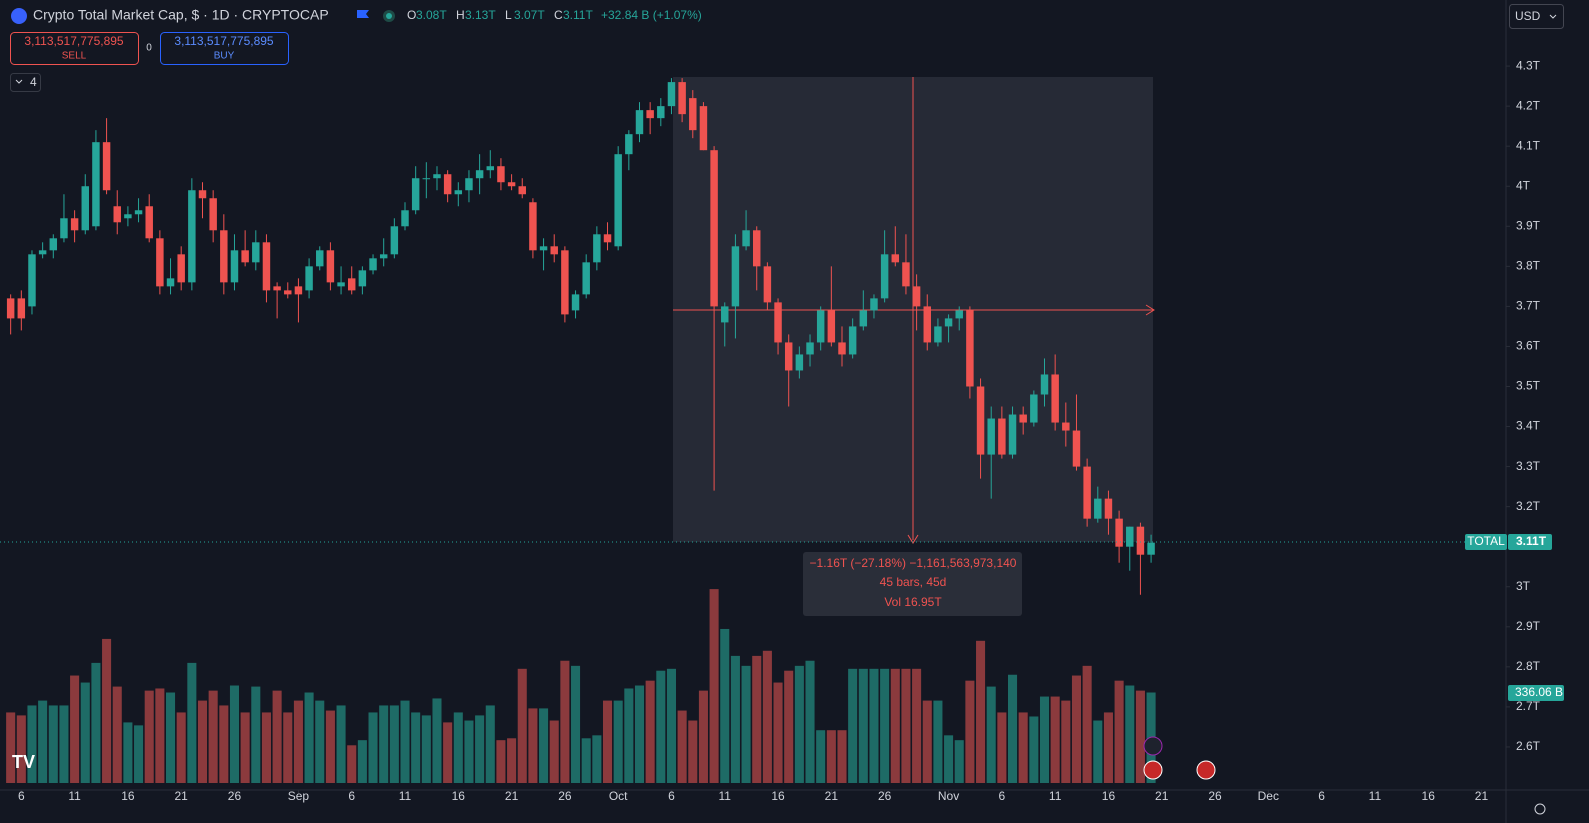 The image size is (1589, 823). Describe the element at coordinates (1539, 692) in the screenshot. I see `volume-badge-value: 336.06 B` at that location.